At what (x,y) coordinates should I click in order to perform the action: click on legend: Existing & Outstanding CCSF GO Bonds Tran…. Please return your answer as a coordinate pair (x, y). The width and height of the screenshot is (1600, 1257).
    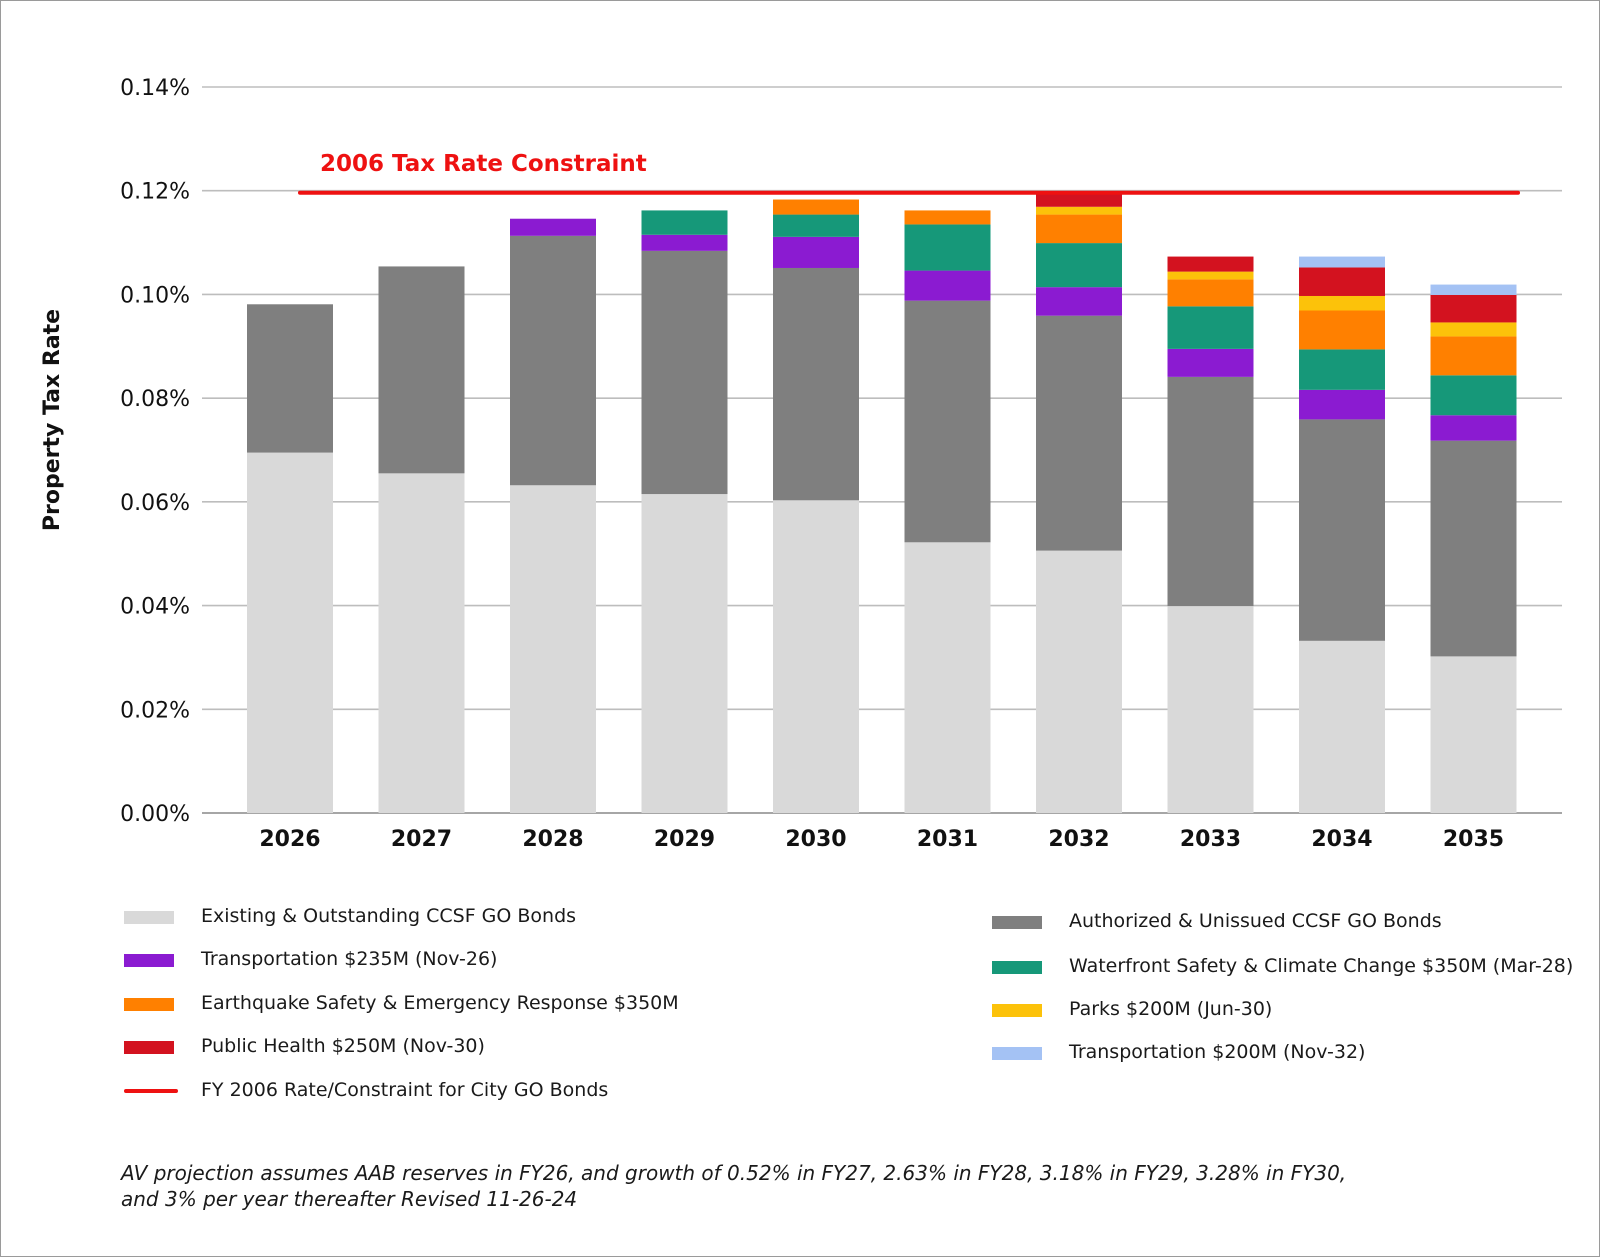
    Looking at the image, I should click on (849, 1003).